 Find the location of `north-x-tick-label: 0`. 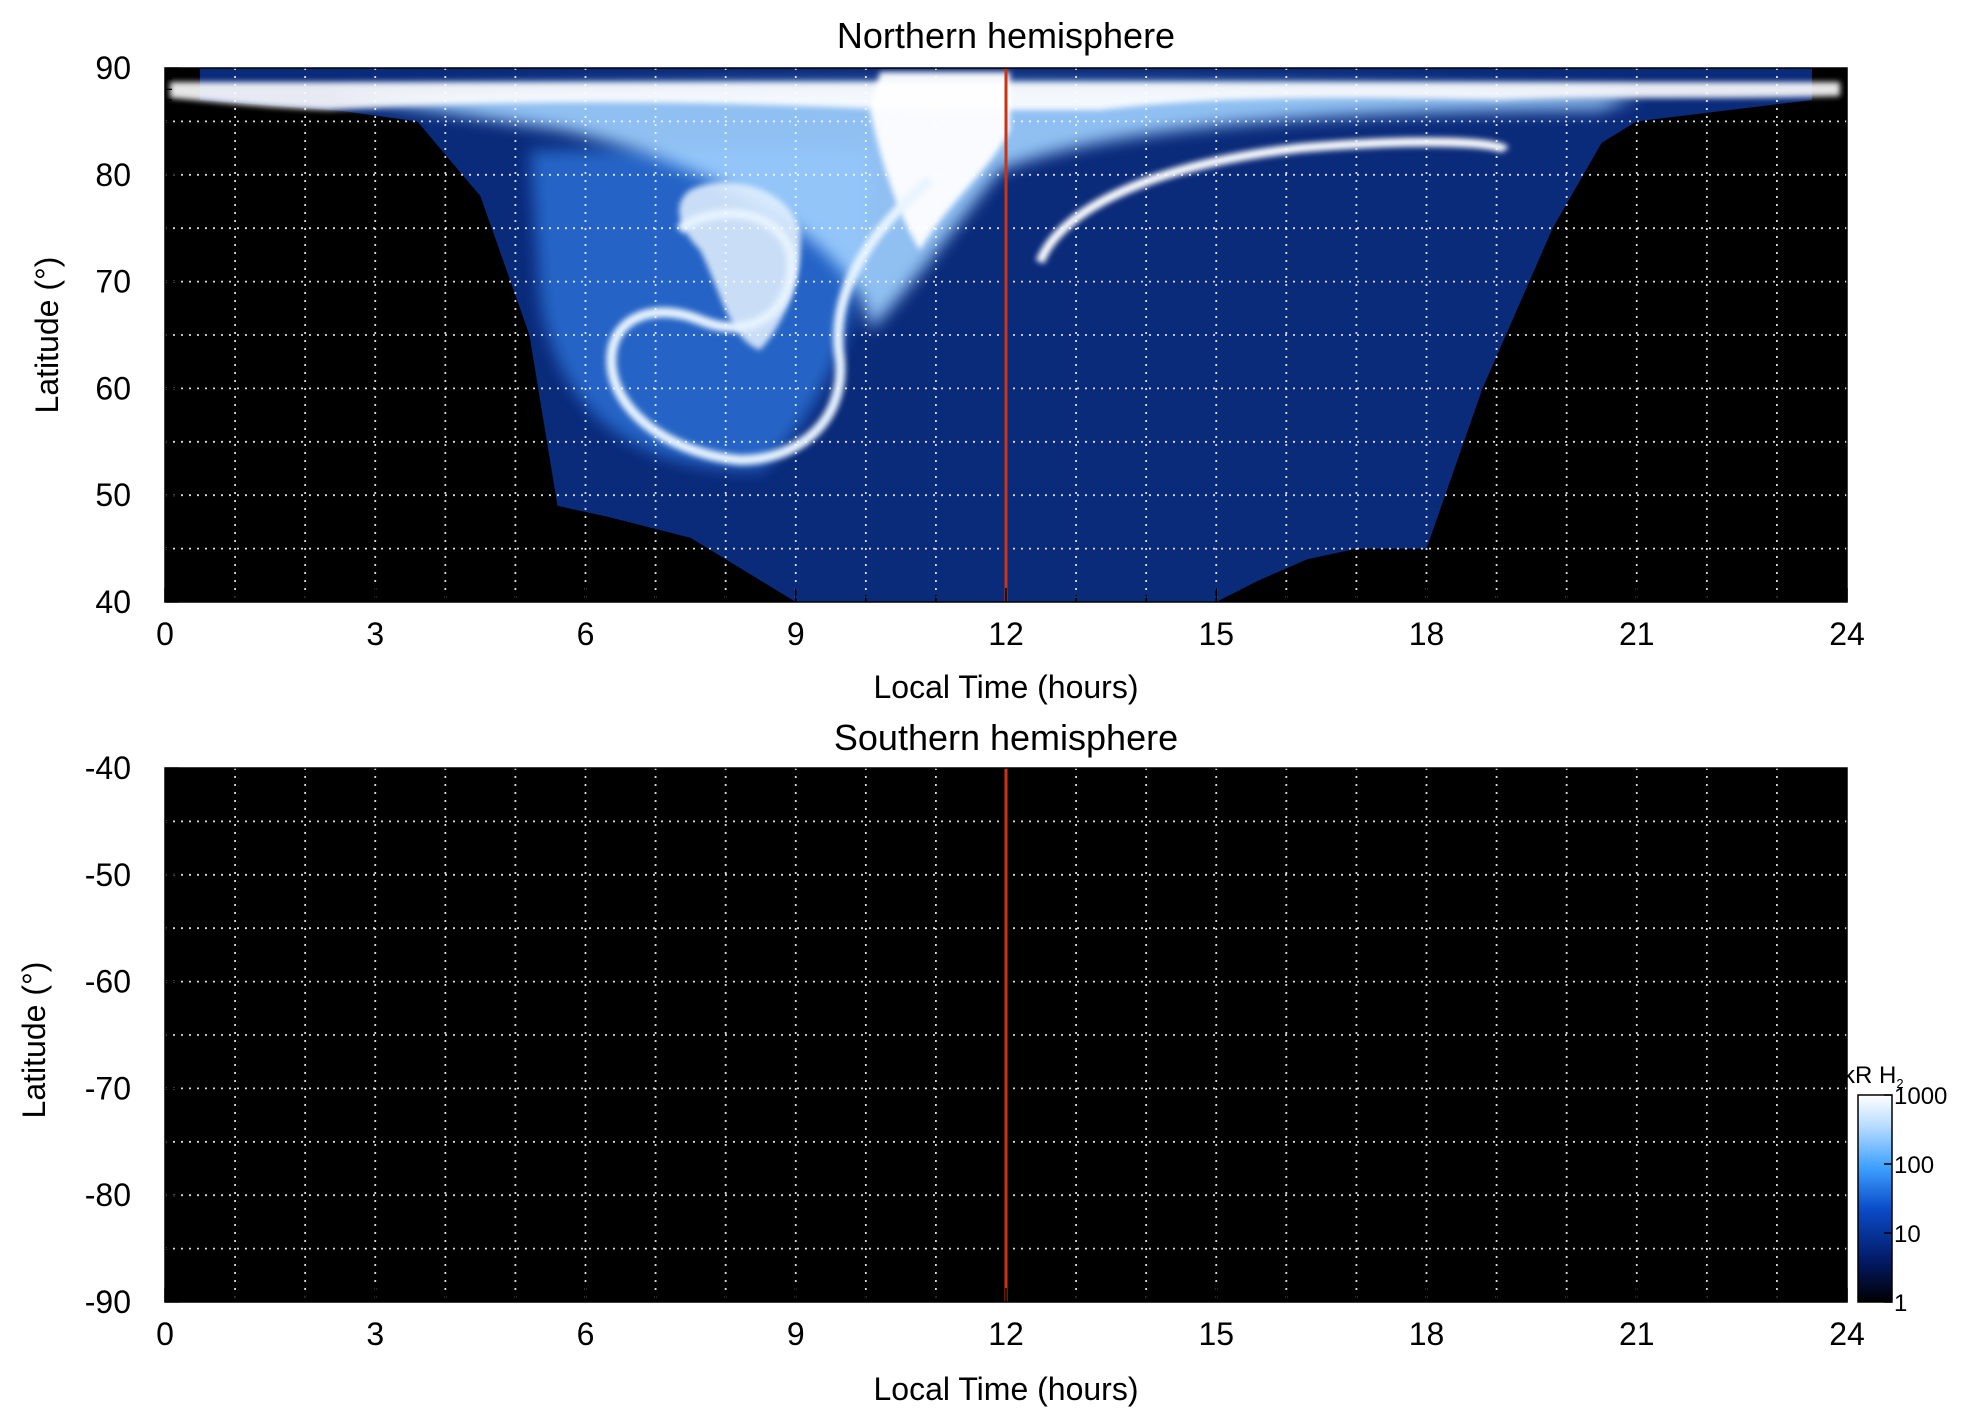

north-x-tick-label: 0 is located at coordinates (165, 634).